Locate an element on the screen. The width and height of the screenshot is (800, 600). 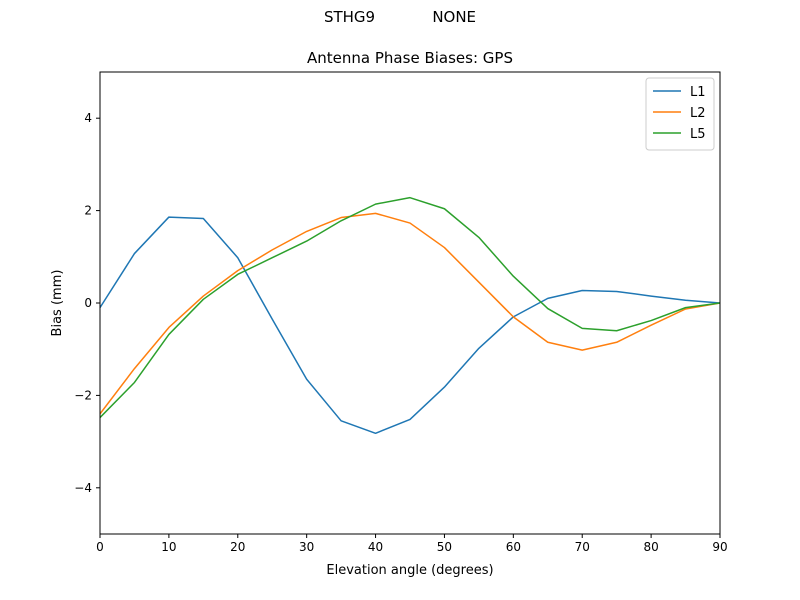
legend-box is located at coordinates (680, 114).